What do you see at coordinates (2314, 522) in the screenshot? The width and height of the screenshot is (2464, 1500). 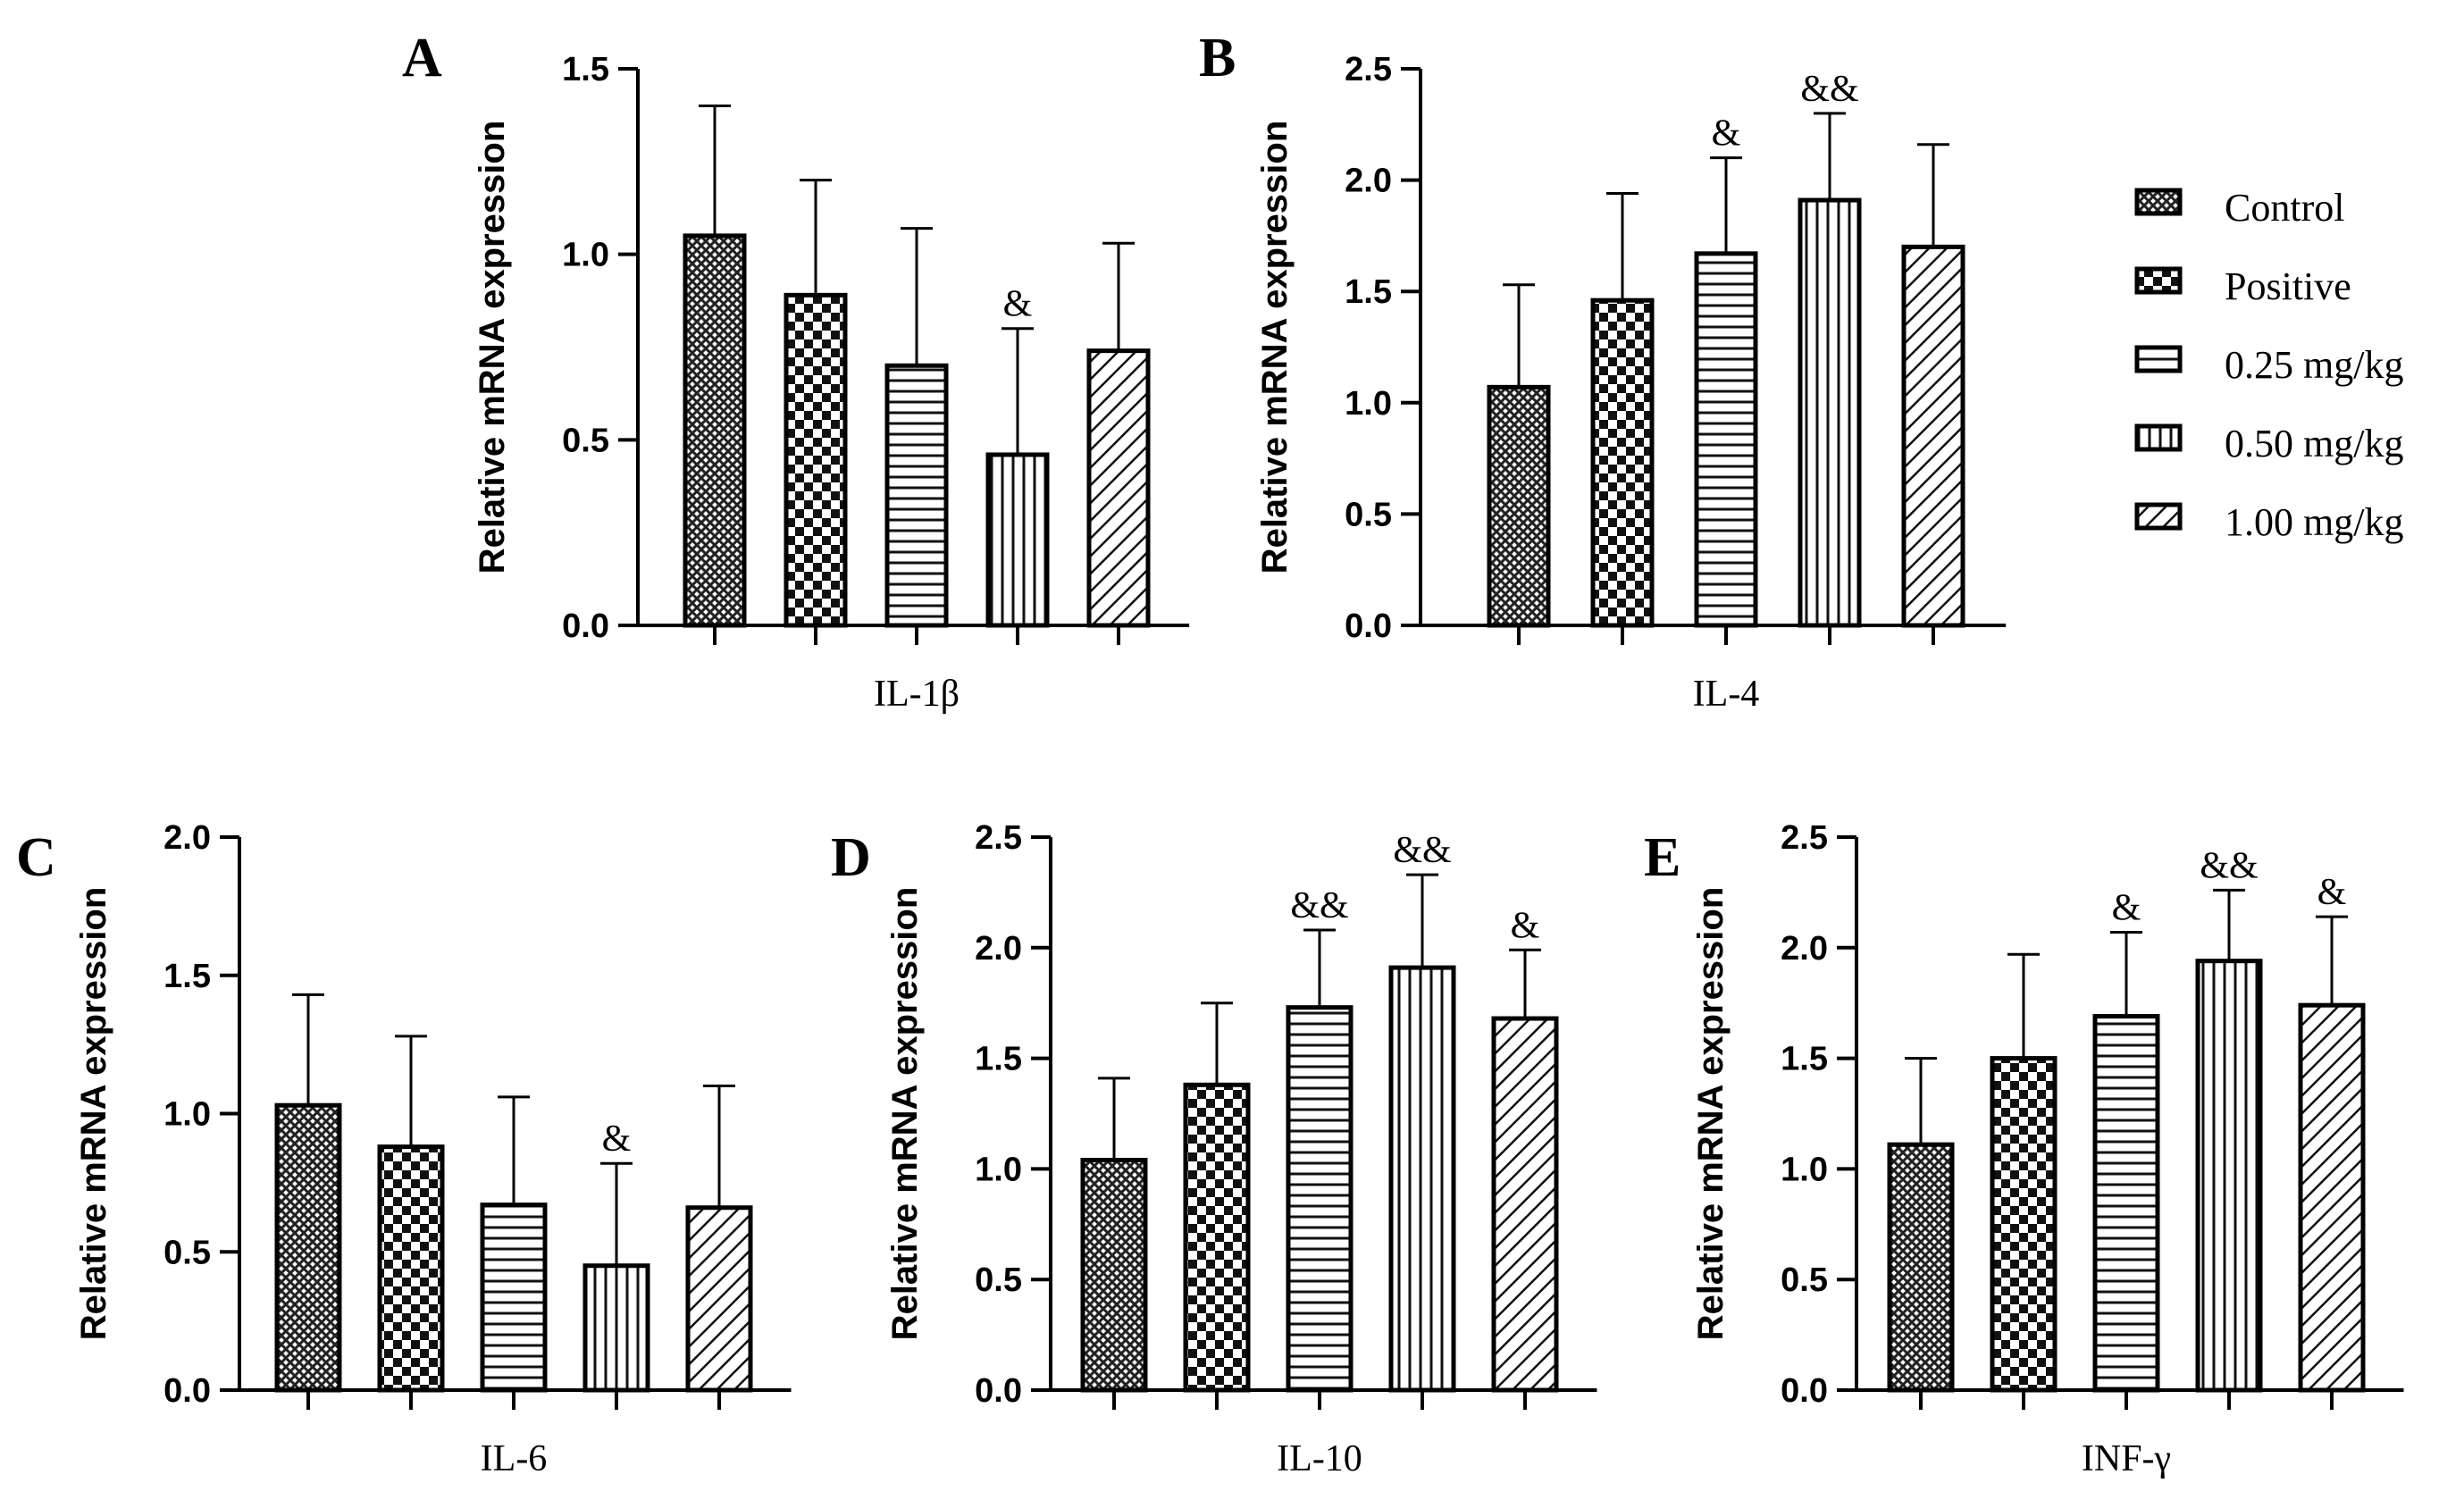 I see `legend-label: 1.00 mg/kg` at bounding box center [2314, 522].